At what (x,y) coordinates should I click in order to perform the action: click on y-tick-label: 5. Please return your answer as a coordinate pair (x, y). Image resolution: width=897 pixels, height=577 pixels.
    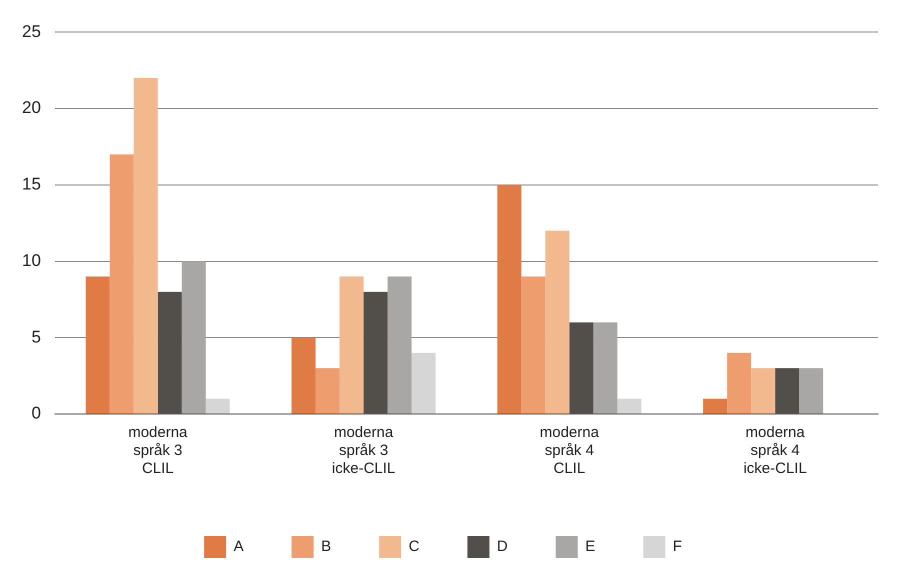
    Looking at the image, I should click on (36, 336).